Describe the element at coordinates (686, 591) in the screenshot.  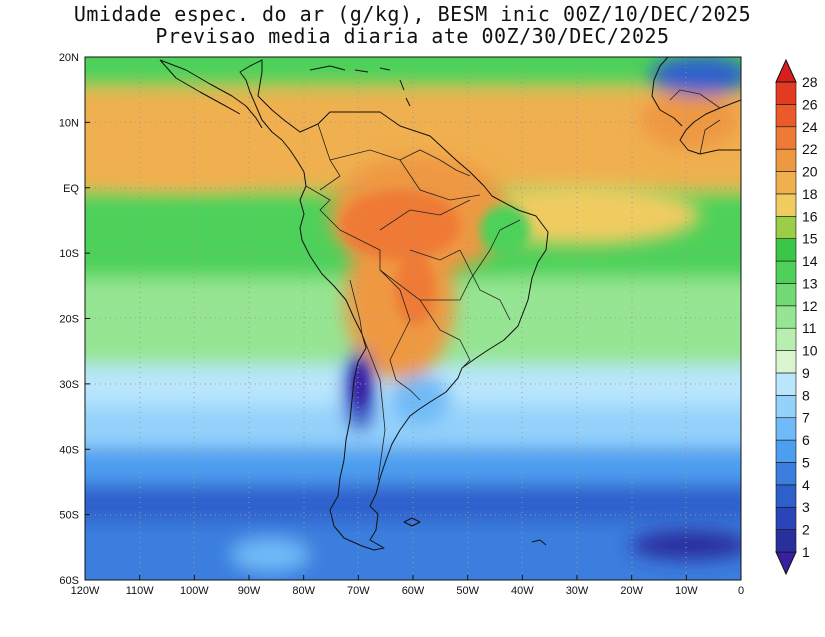
I see `lon-tick-label: 10W` at that location.